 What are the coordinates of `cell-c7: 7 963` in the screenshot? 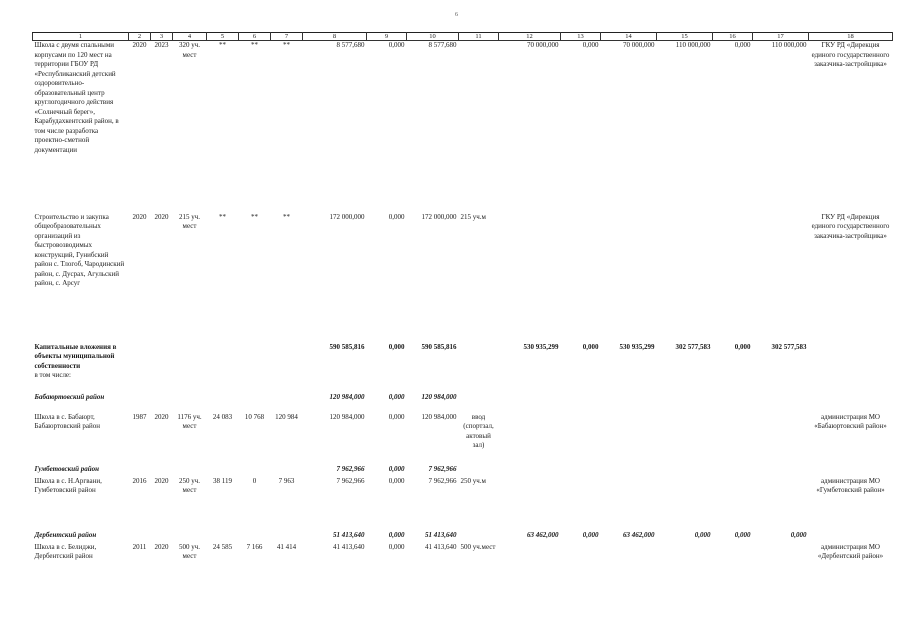 It's located at (286, 480).